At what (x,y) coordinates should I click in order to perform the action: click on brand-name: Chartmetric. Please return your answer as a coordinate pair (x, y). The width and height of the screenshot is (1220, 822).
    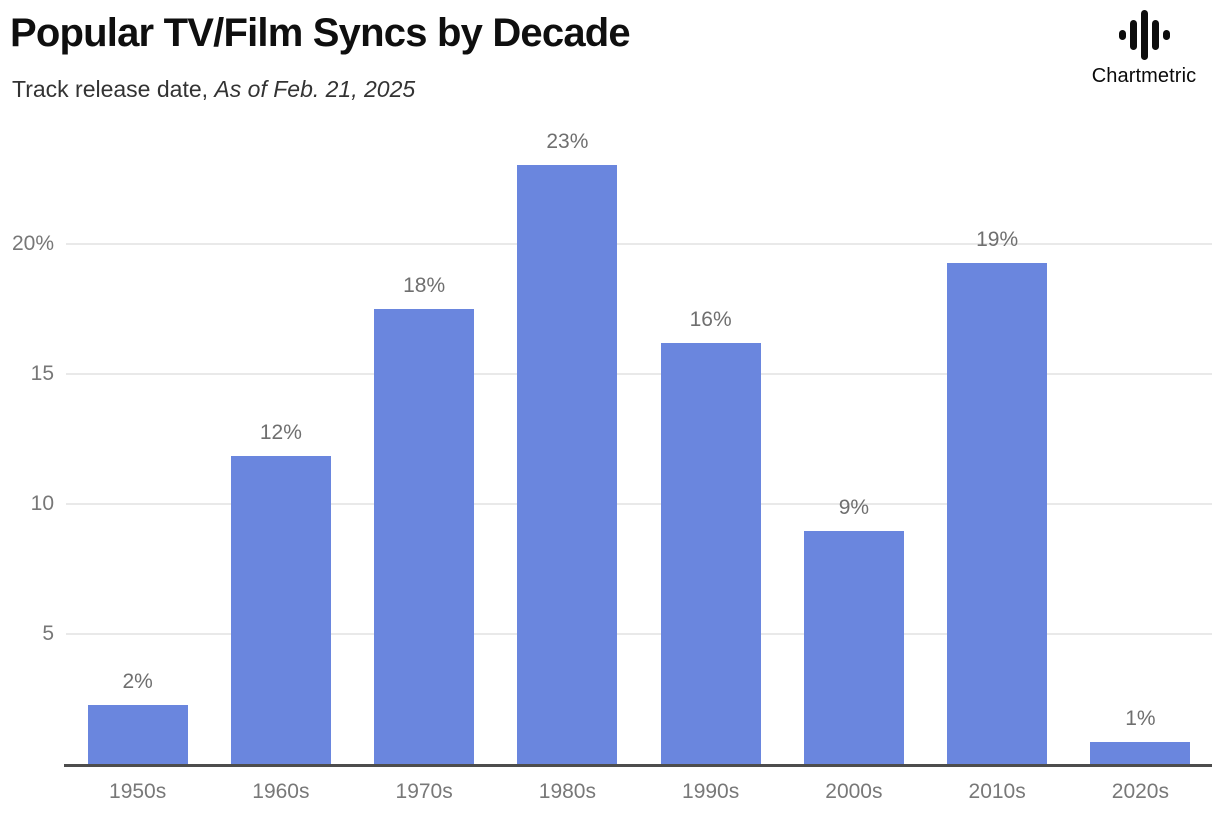
    Looking at the image, I should click on (1144, 76).